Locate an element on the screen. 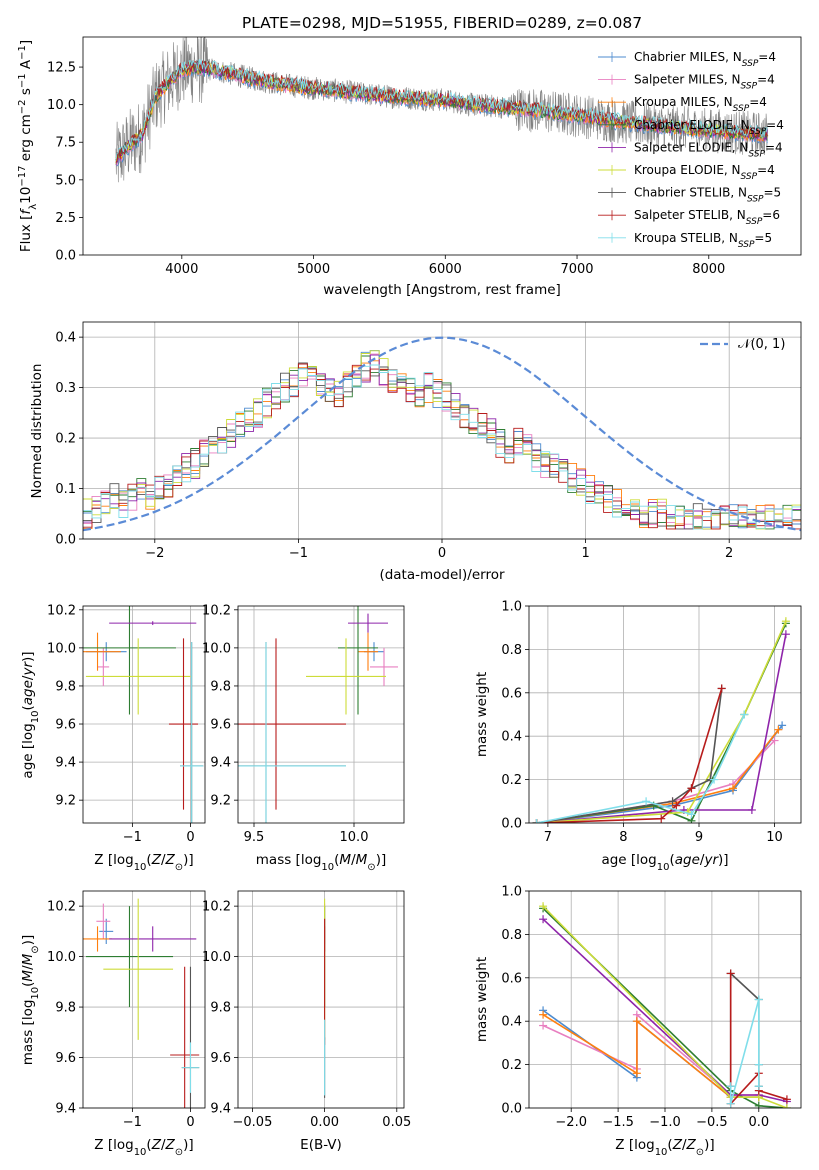  x-axis-label: age [log10(age/yr)] is located at coordinates (664, 862).